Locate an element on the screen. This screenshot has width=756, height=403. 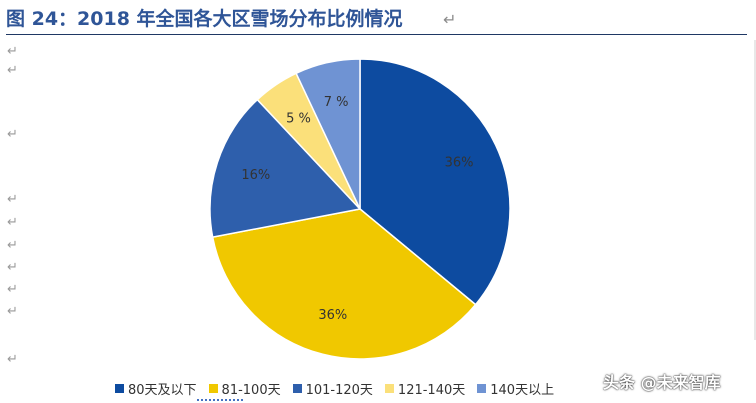
pie-slice-label-4: 7 % is located at coordinates (336, 102).